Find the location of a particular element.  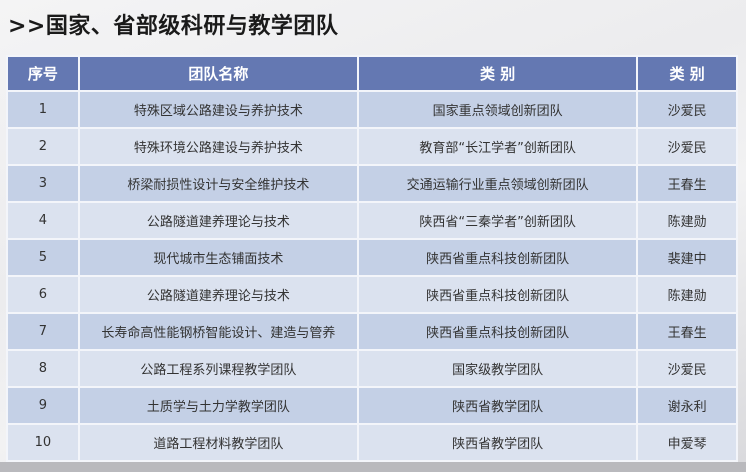

cell-index: 1 is located at coordinates (43, 109).